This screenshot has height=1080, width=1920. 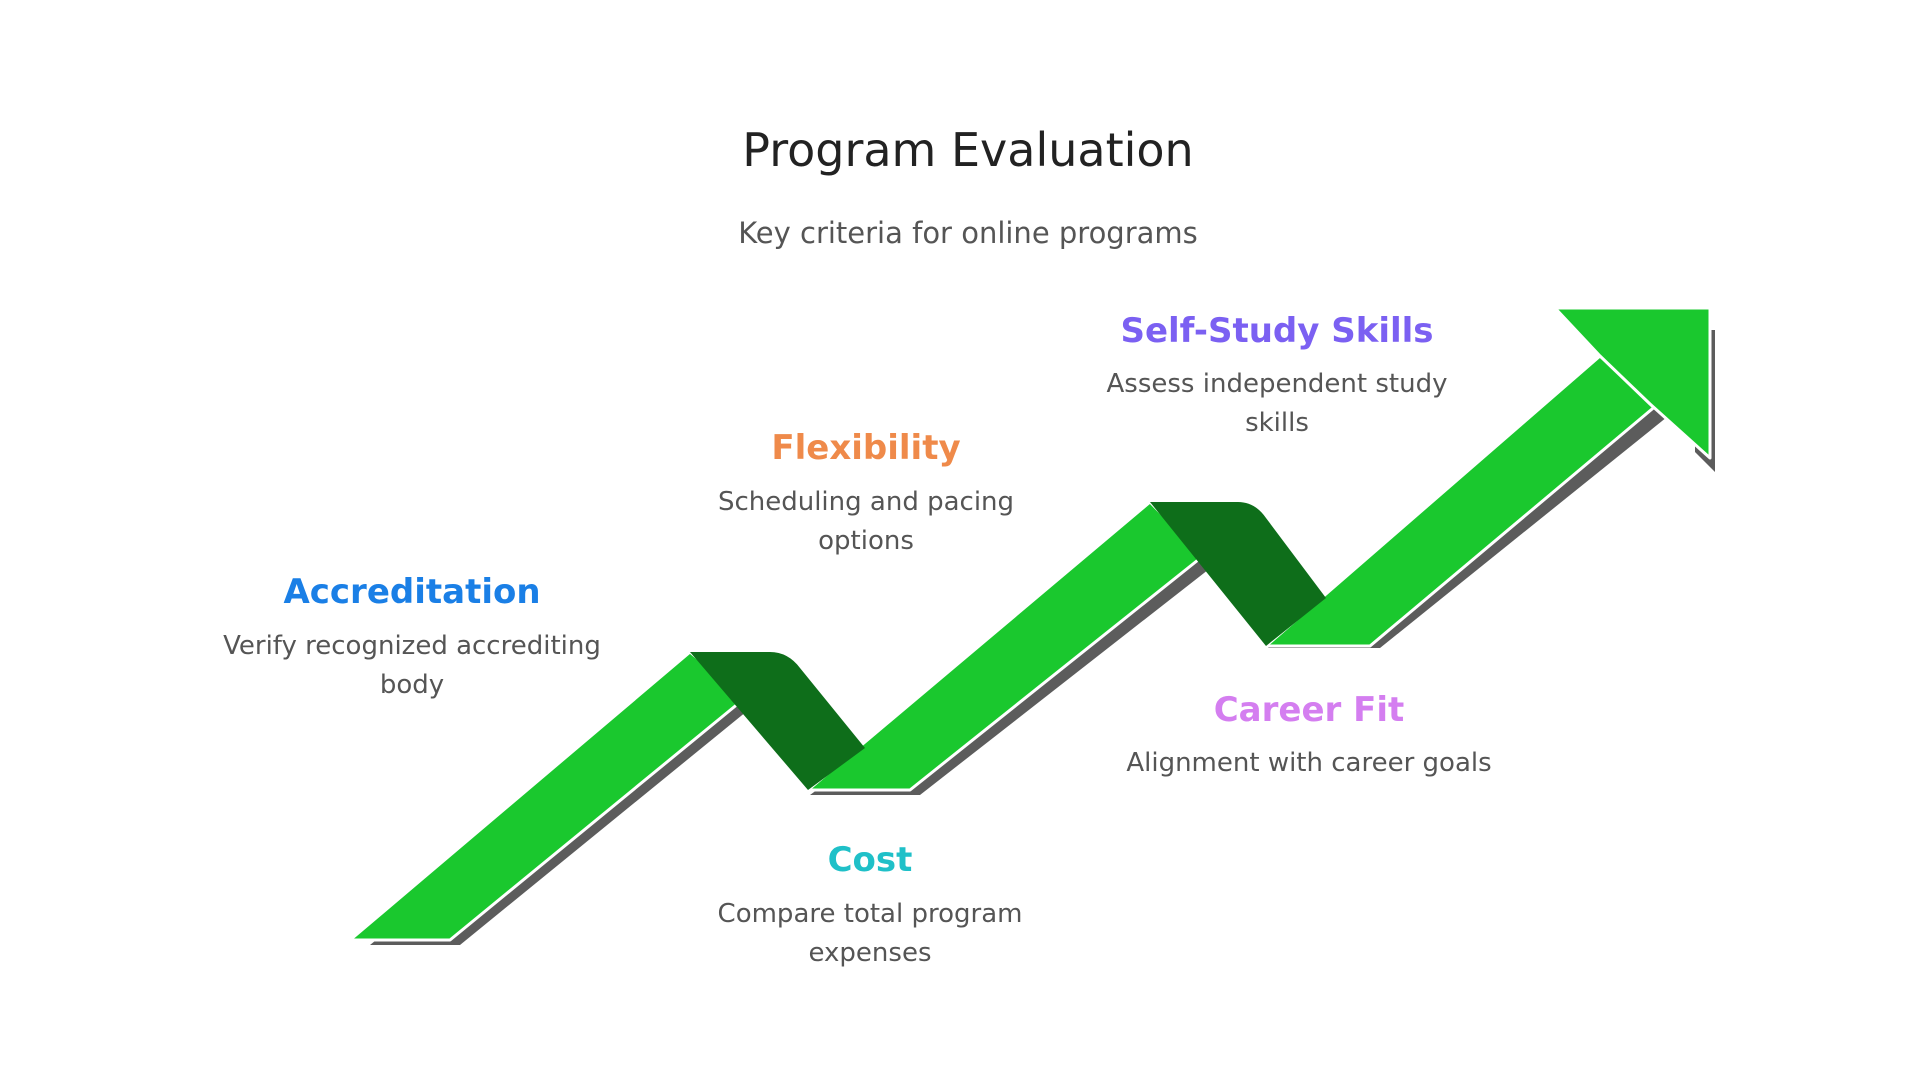 What do you see at coordinates (1632, 383) in the screenshot?
I see `arrow-head` at bounding box center [1632, 383].